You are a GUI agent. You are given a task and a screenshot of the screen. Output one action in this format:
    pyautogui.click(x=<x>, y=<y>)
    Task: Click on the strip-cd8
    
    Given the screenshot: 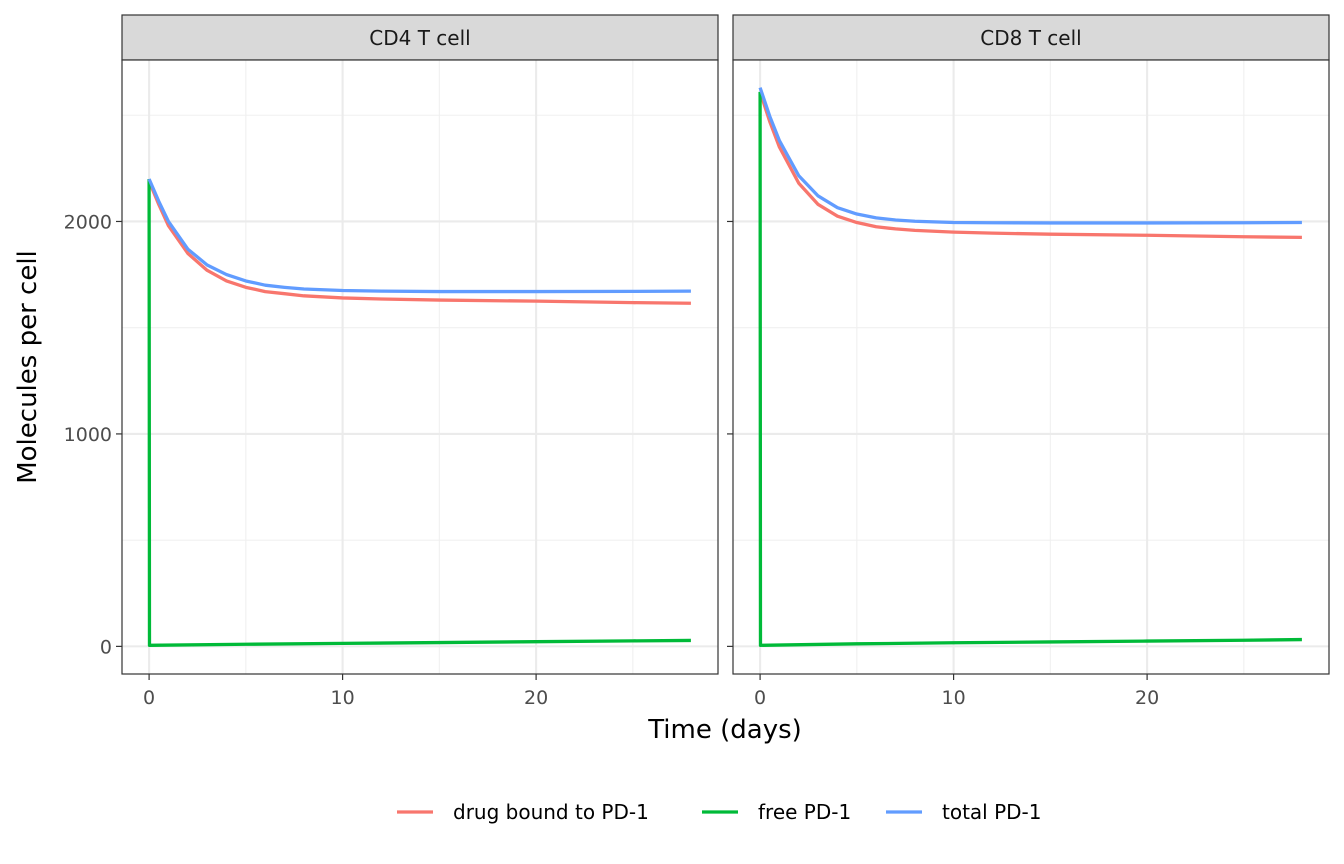 What is the action you would take?
    pyautogui.click(x=1031, y=37)
    